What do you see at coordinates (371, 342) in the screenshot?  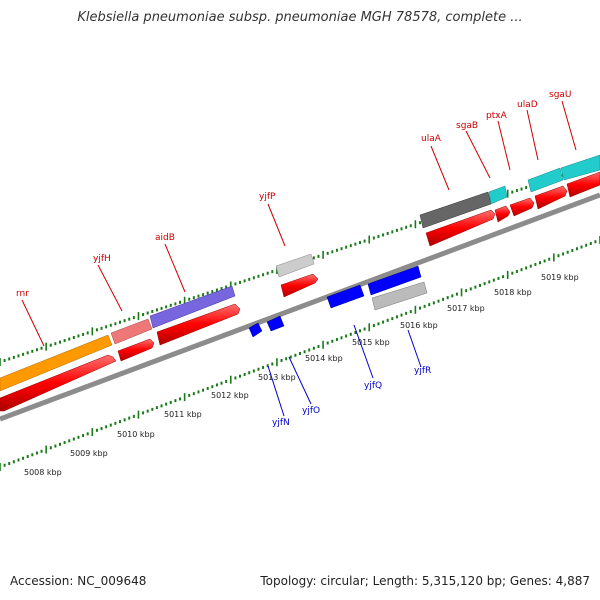 I see `scale-label-5015: 5015 kbp` at bounding box center [371, 342].